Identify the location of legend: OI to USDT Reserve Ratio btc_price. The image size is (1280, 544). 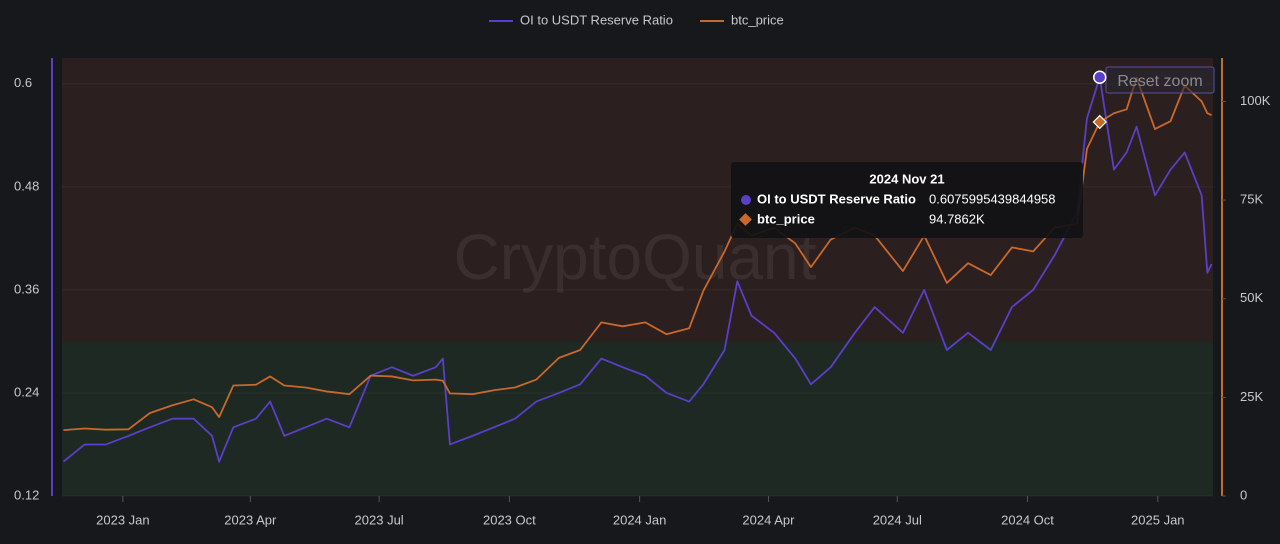
(636, 19).